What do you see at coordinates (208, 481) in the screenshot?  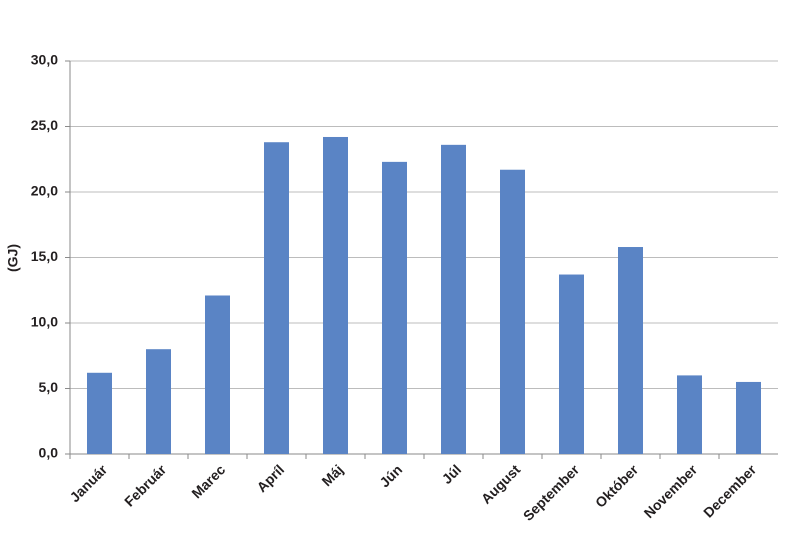 I see `x-tick-label: Marec` at bounding box center [208, 481].